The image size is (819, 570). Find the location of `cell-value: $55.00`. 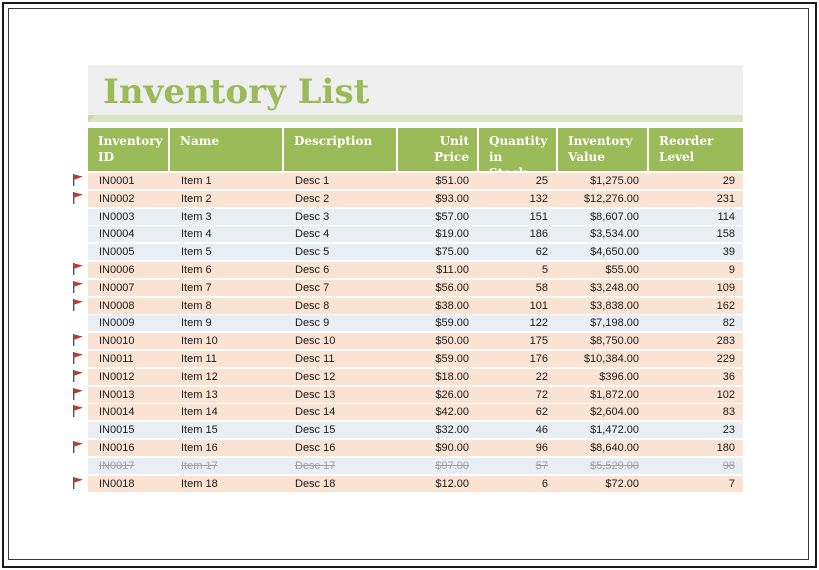

cell-value: $55.00 is located at coordinates (622, 270).